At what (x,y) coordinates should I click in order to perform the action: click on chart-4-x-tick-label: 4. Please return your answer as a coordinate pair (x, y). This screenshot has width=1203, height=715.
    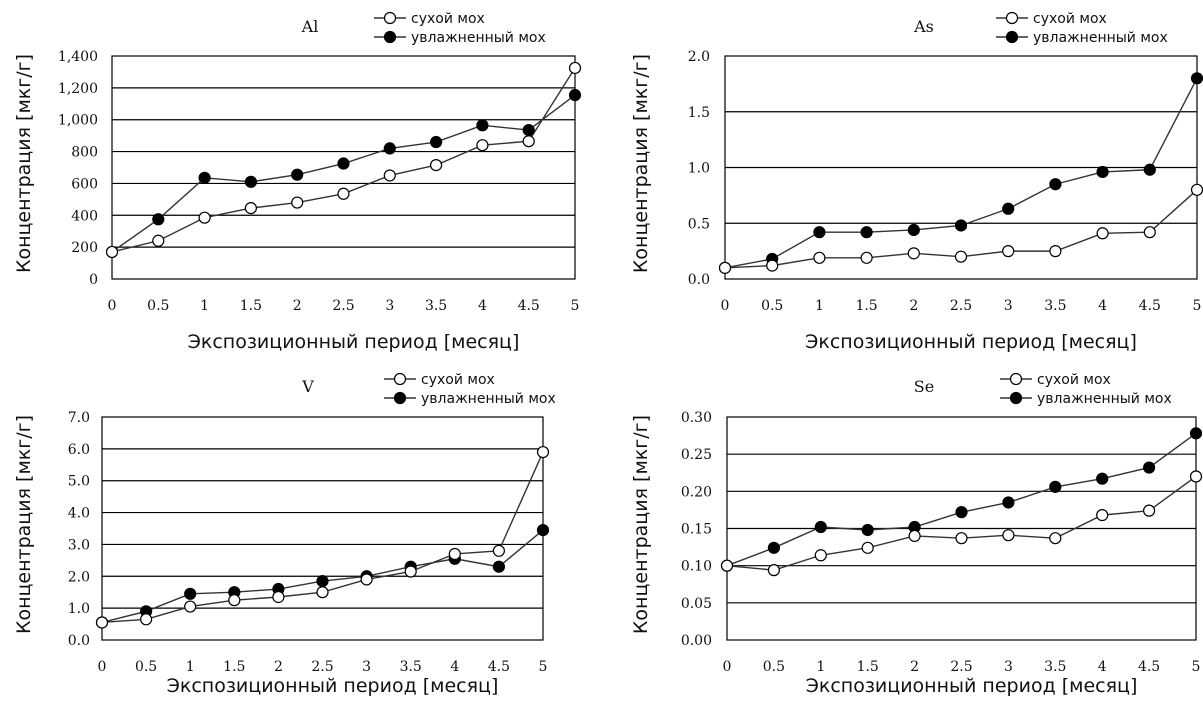
    Looking at the image, I should click on (1102, 667).